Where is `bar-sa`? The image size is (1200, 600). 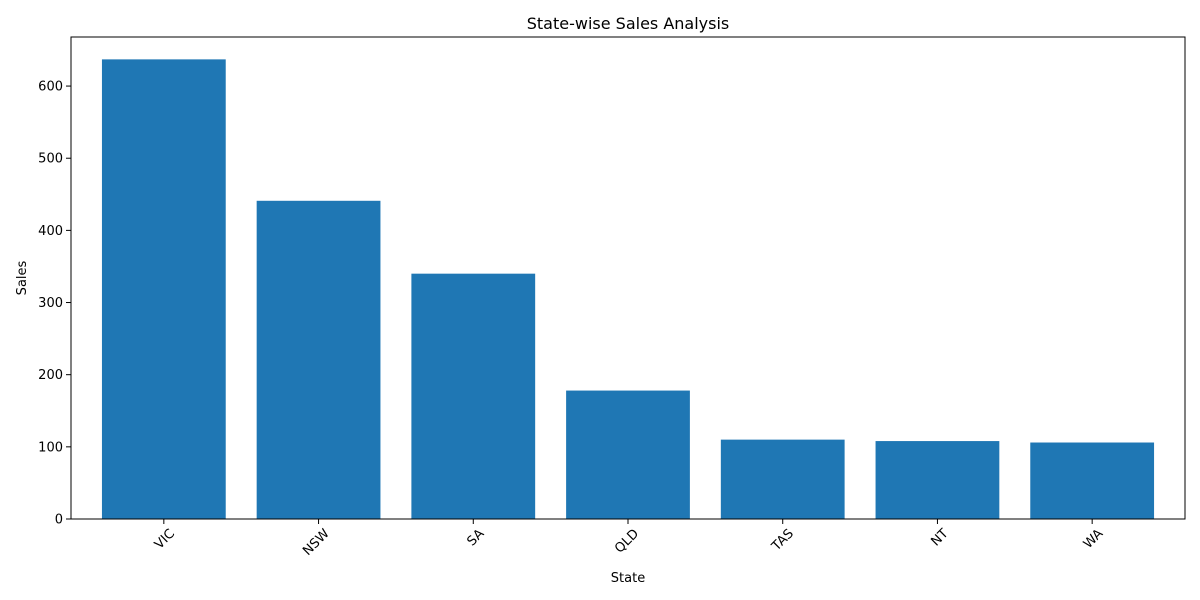
bar-sa is located at coordinates (473, 396).